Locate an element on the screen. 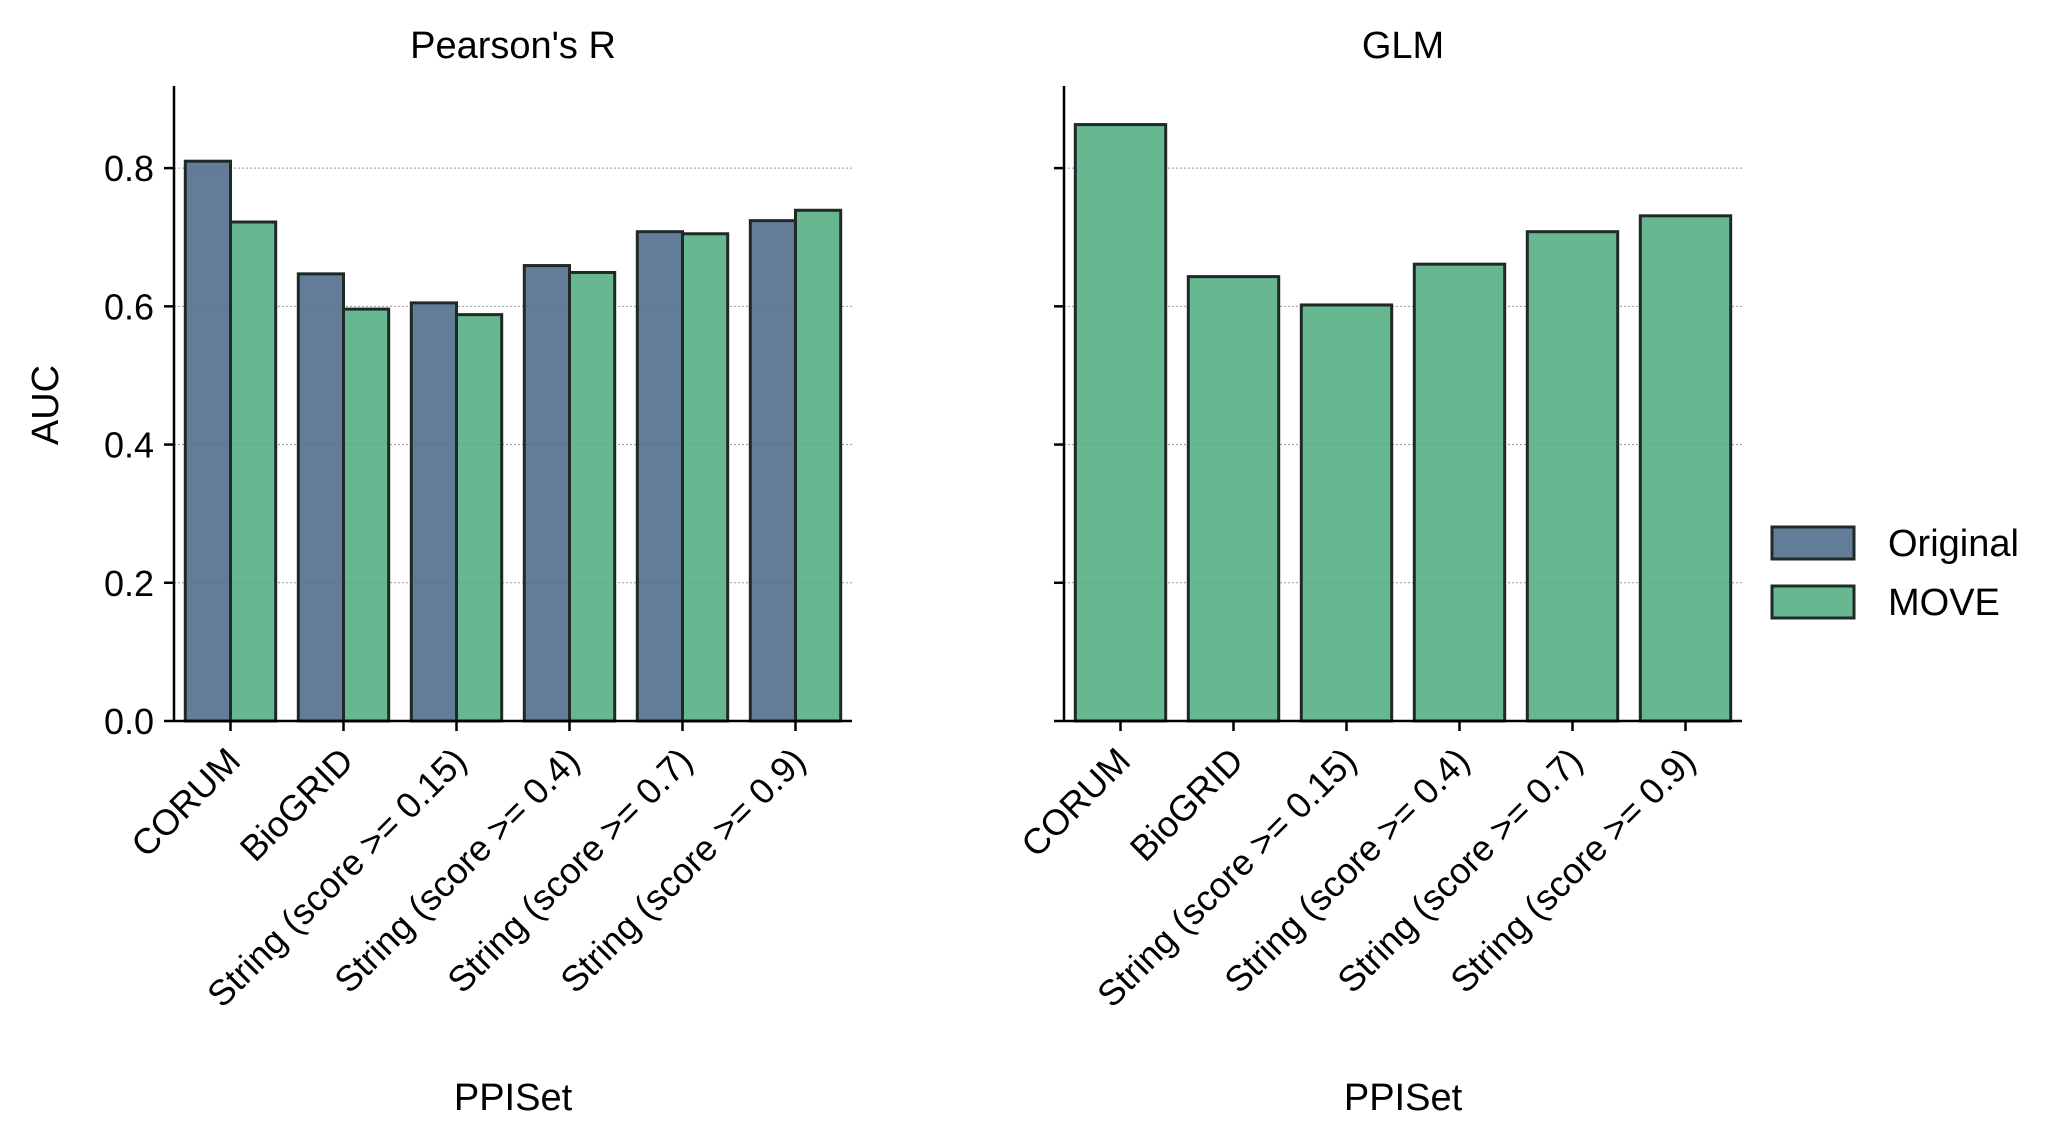  y-tick-label: 0.0 is located at coordinates (129, 721).